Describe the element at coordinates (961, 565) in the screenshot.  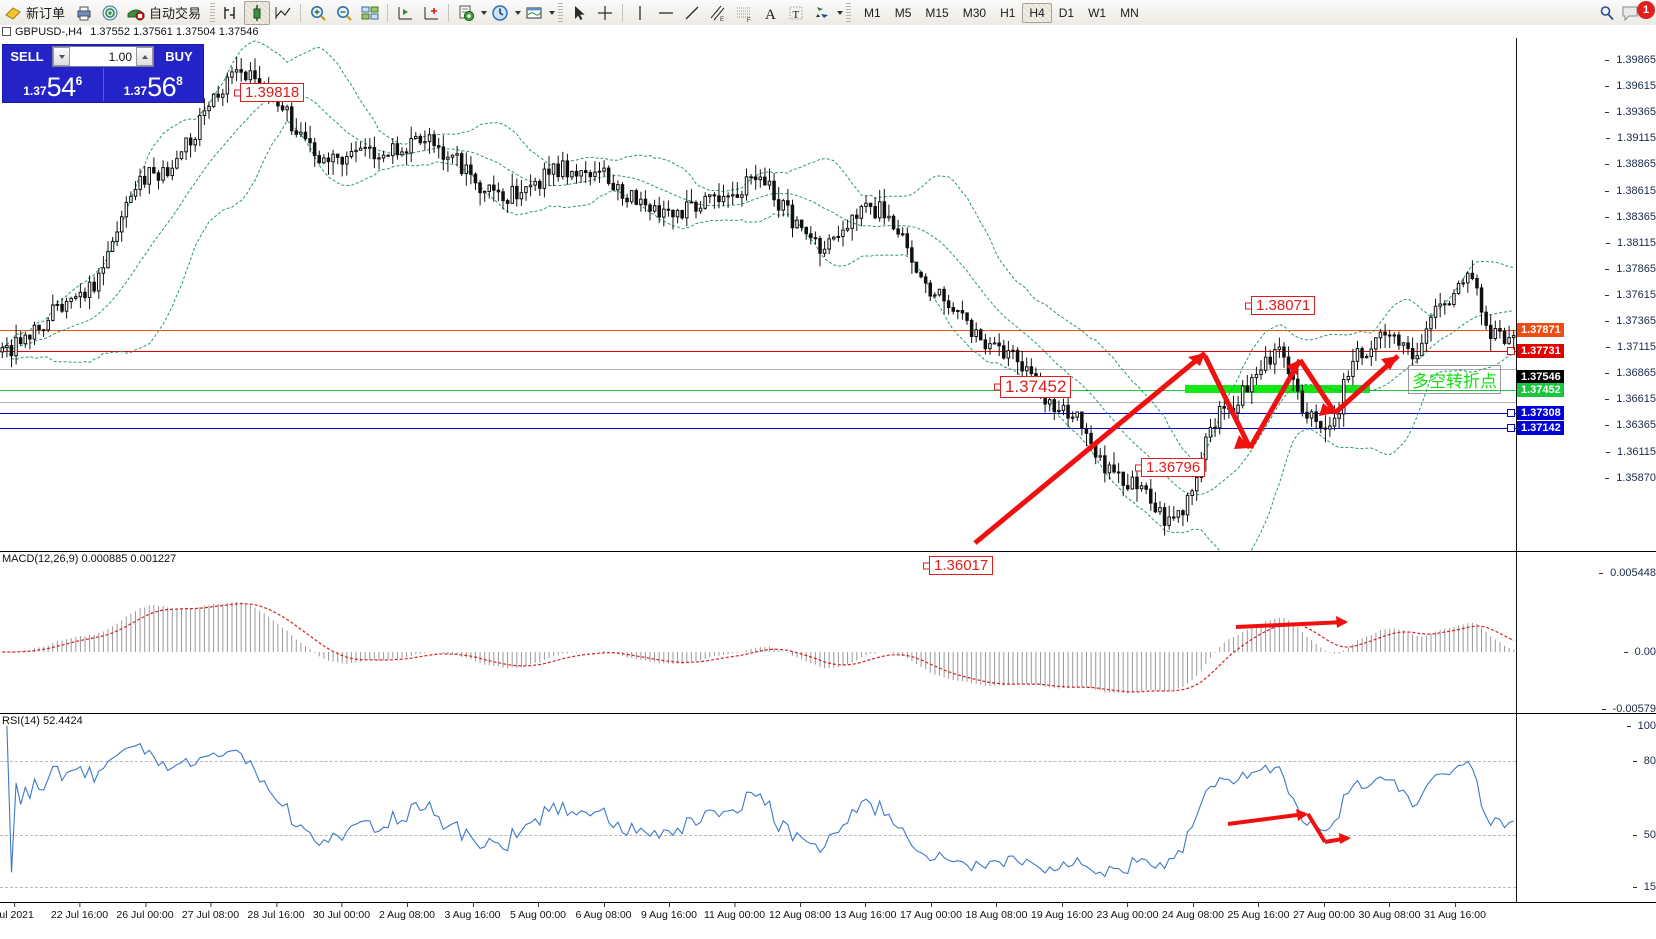
I see `annotation-136017: 1.36017` at that location.